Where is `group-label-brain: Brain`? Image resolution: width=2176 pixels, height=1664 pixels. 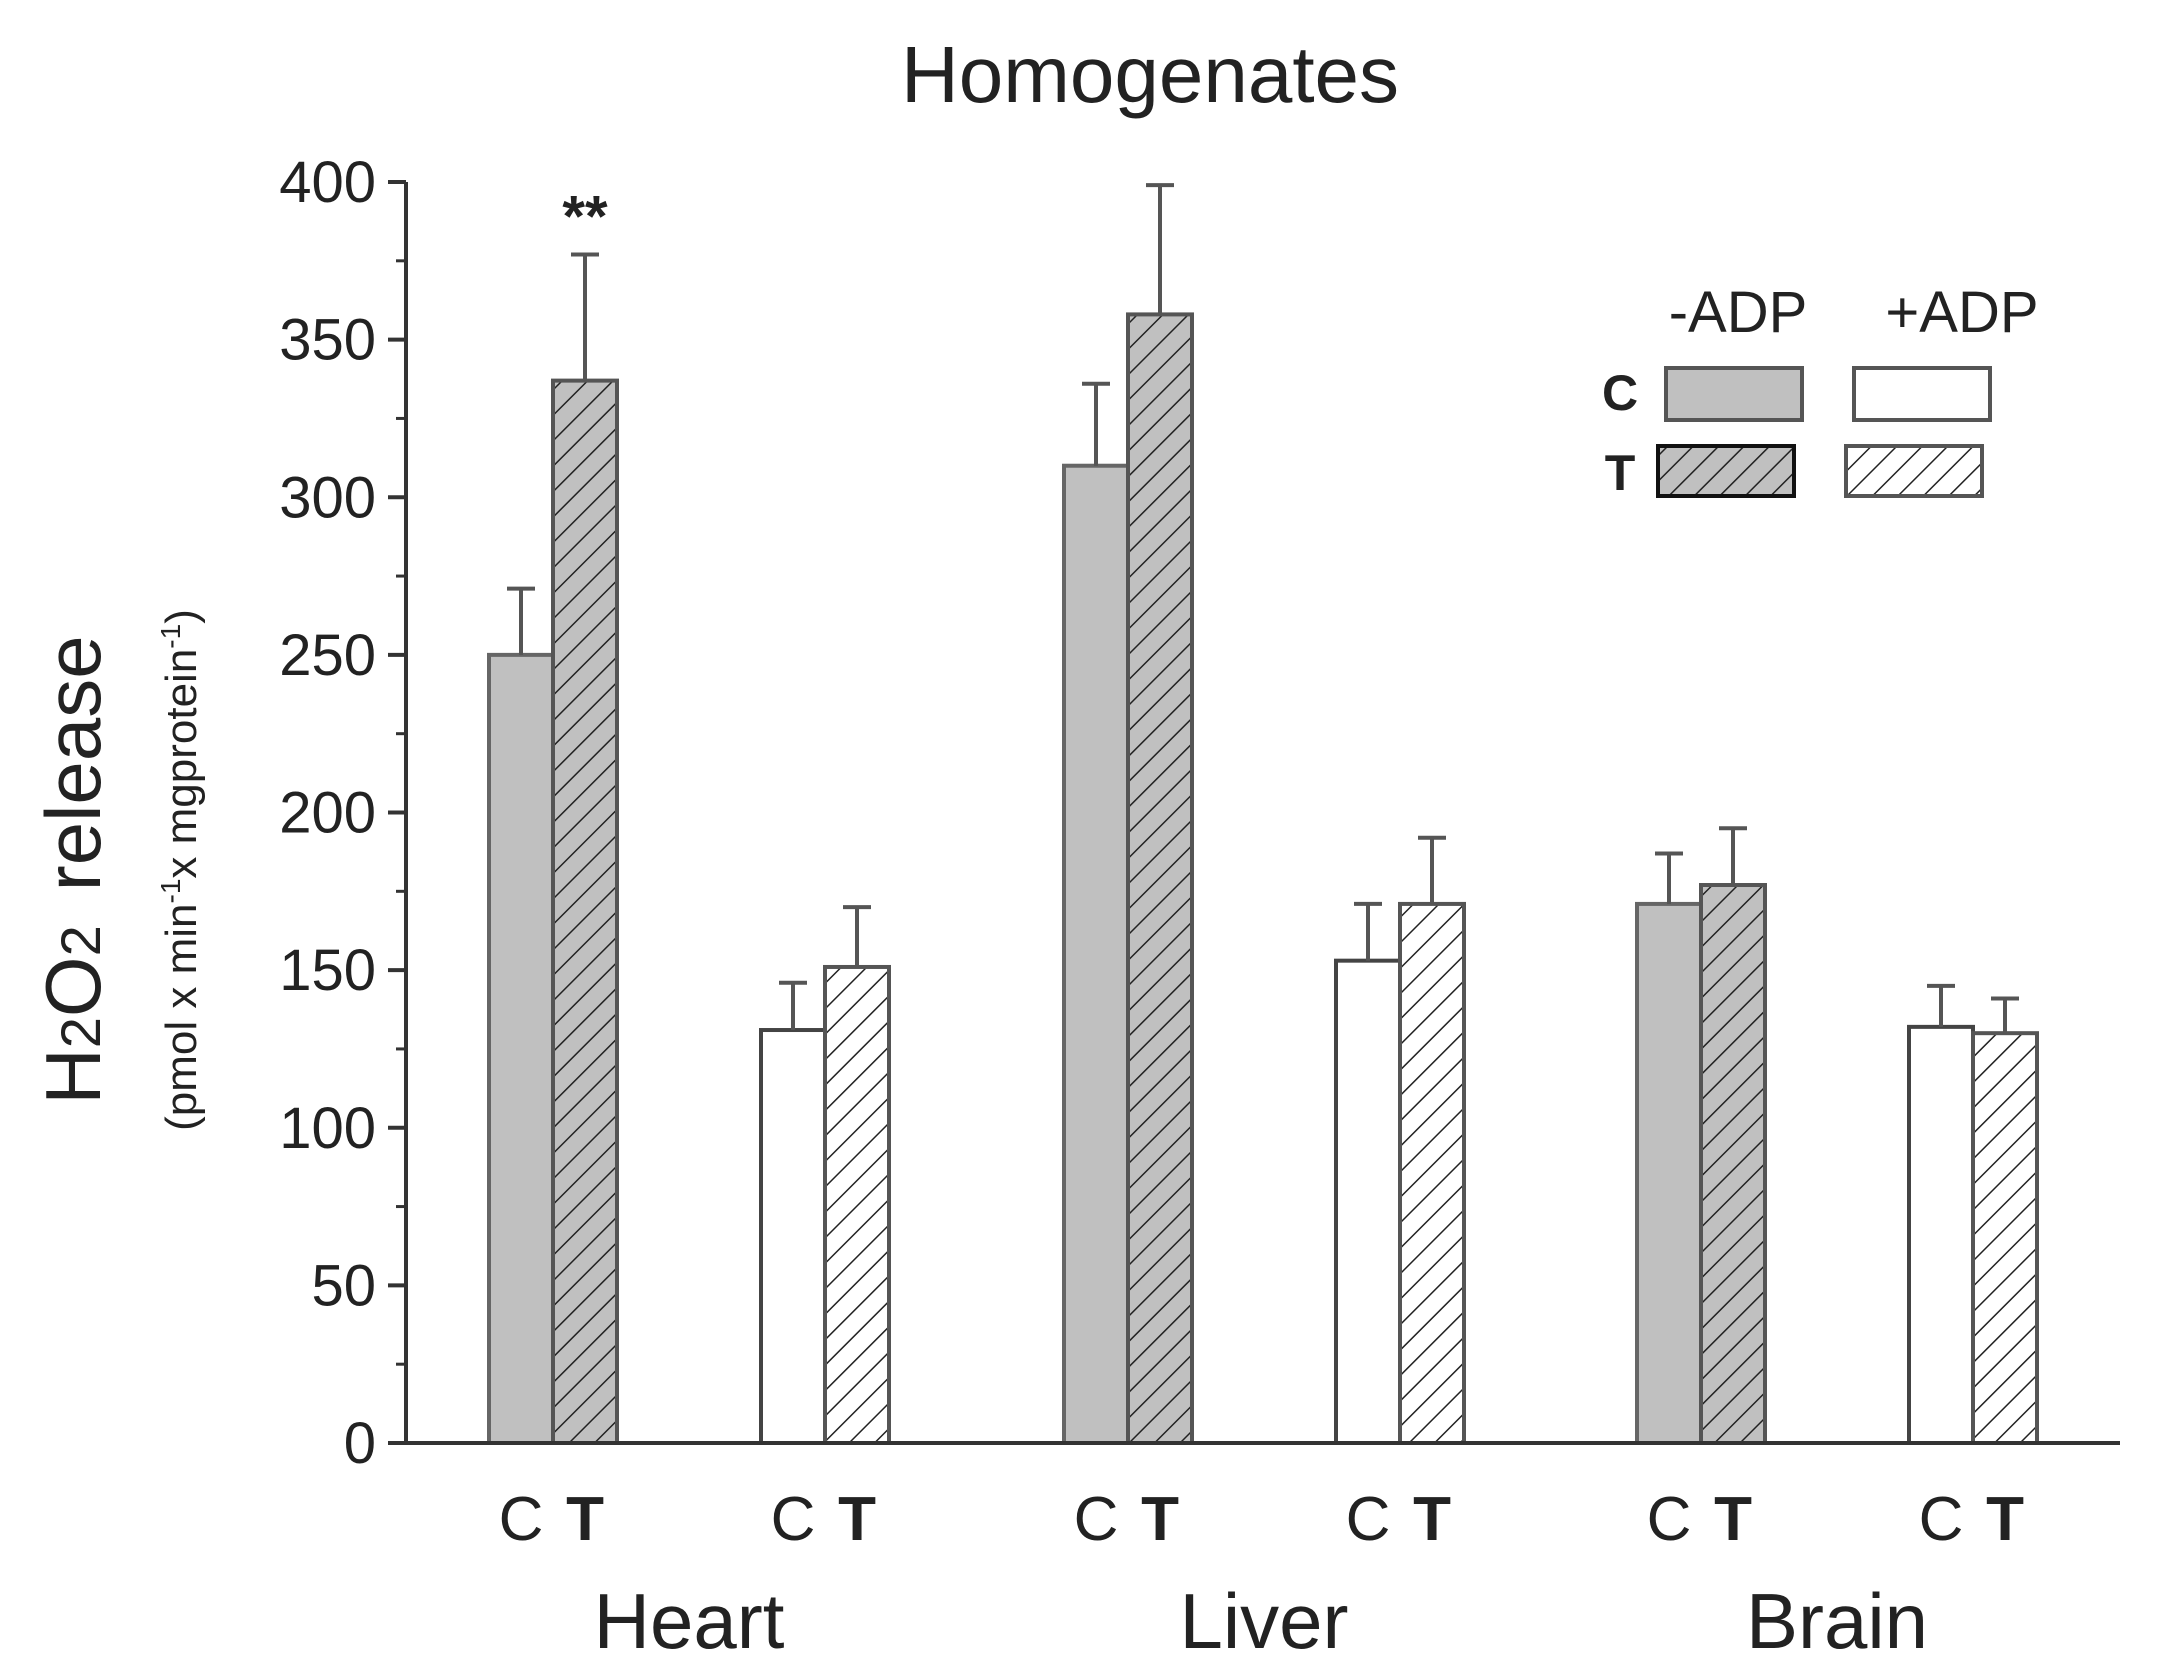 group-label-brain: Brain is located at coordinates (1837, 1620).